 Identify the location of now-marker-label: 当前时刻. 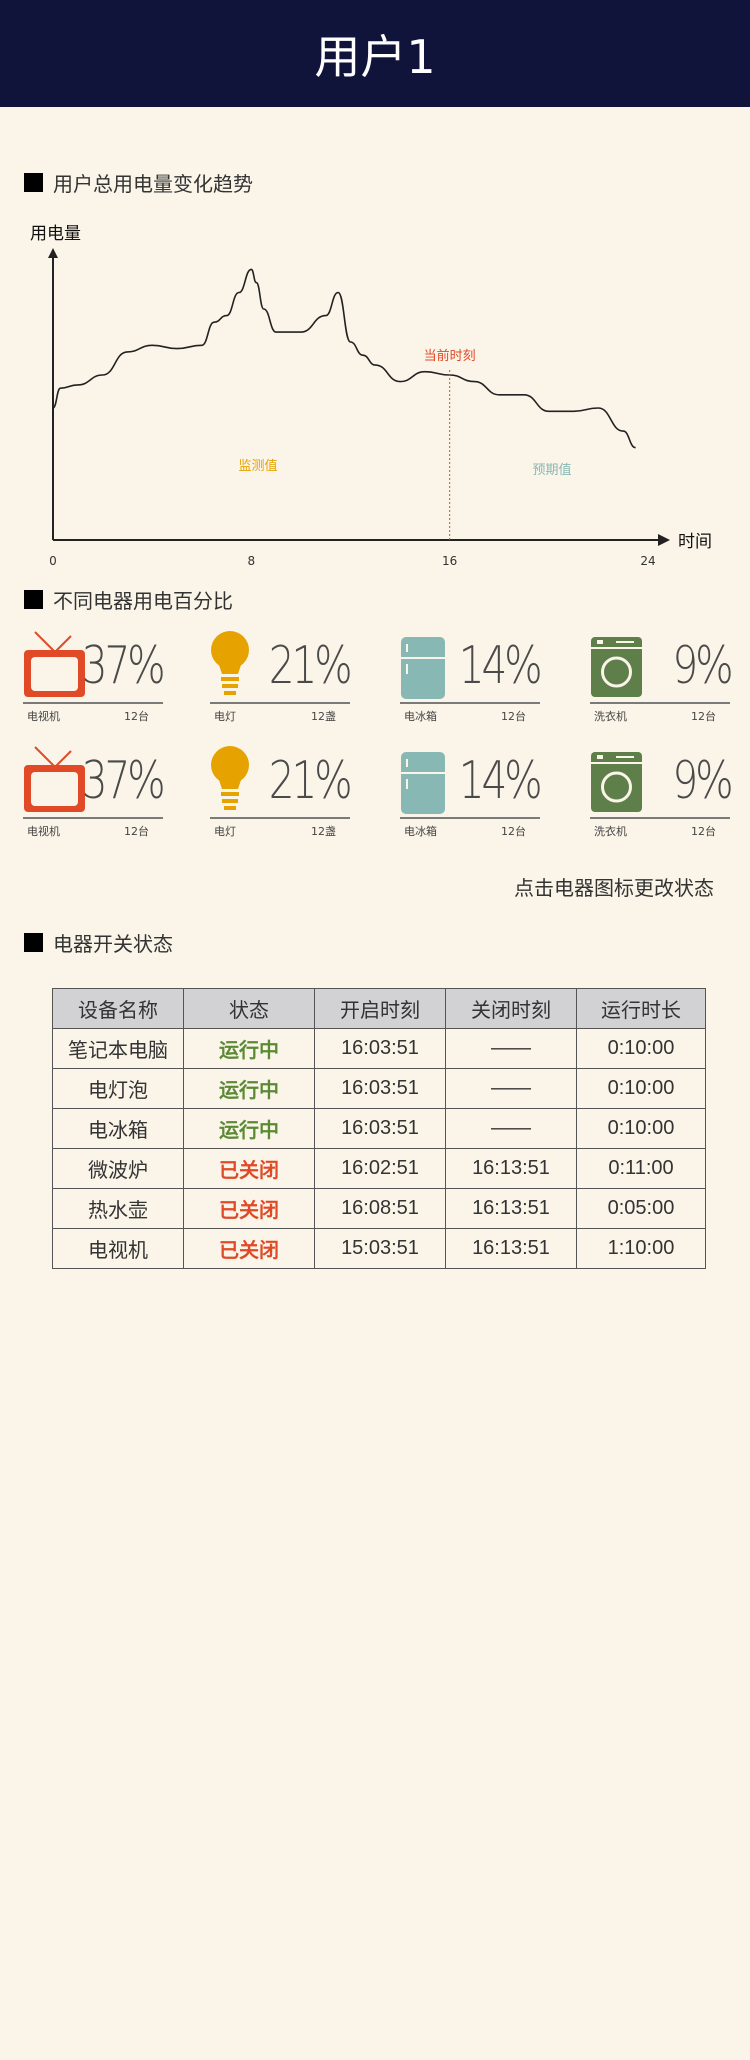
(450, 356).